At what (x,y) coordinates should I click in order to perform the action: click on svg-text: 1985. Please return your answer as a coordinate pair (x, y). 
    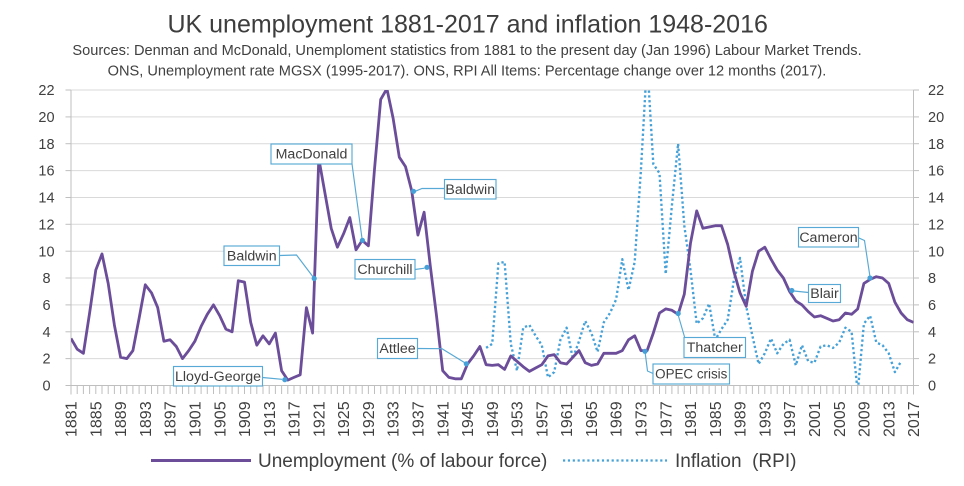
    Looking at the image, I should click on (716, 419).